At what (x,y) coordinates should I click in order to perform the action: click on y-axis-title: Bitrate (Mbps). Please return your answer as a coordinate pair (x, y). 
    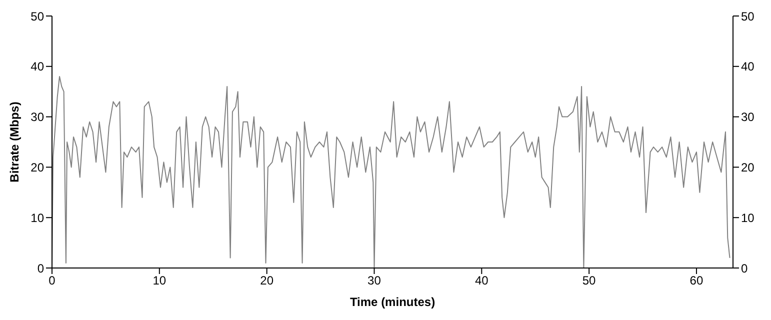
    Looking at the image, I should click on (14, 142).